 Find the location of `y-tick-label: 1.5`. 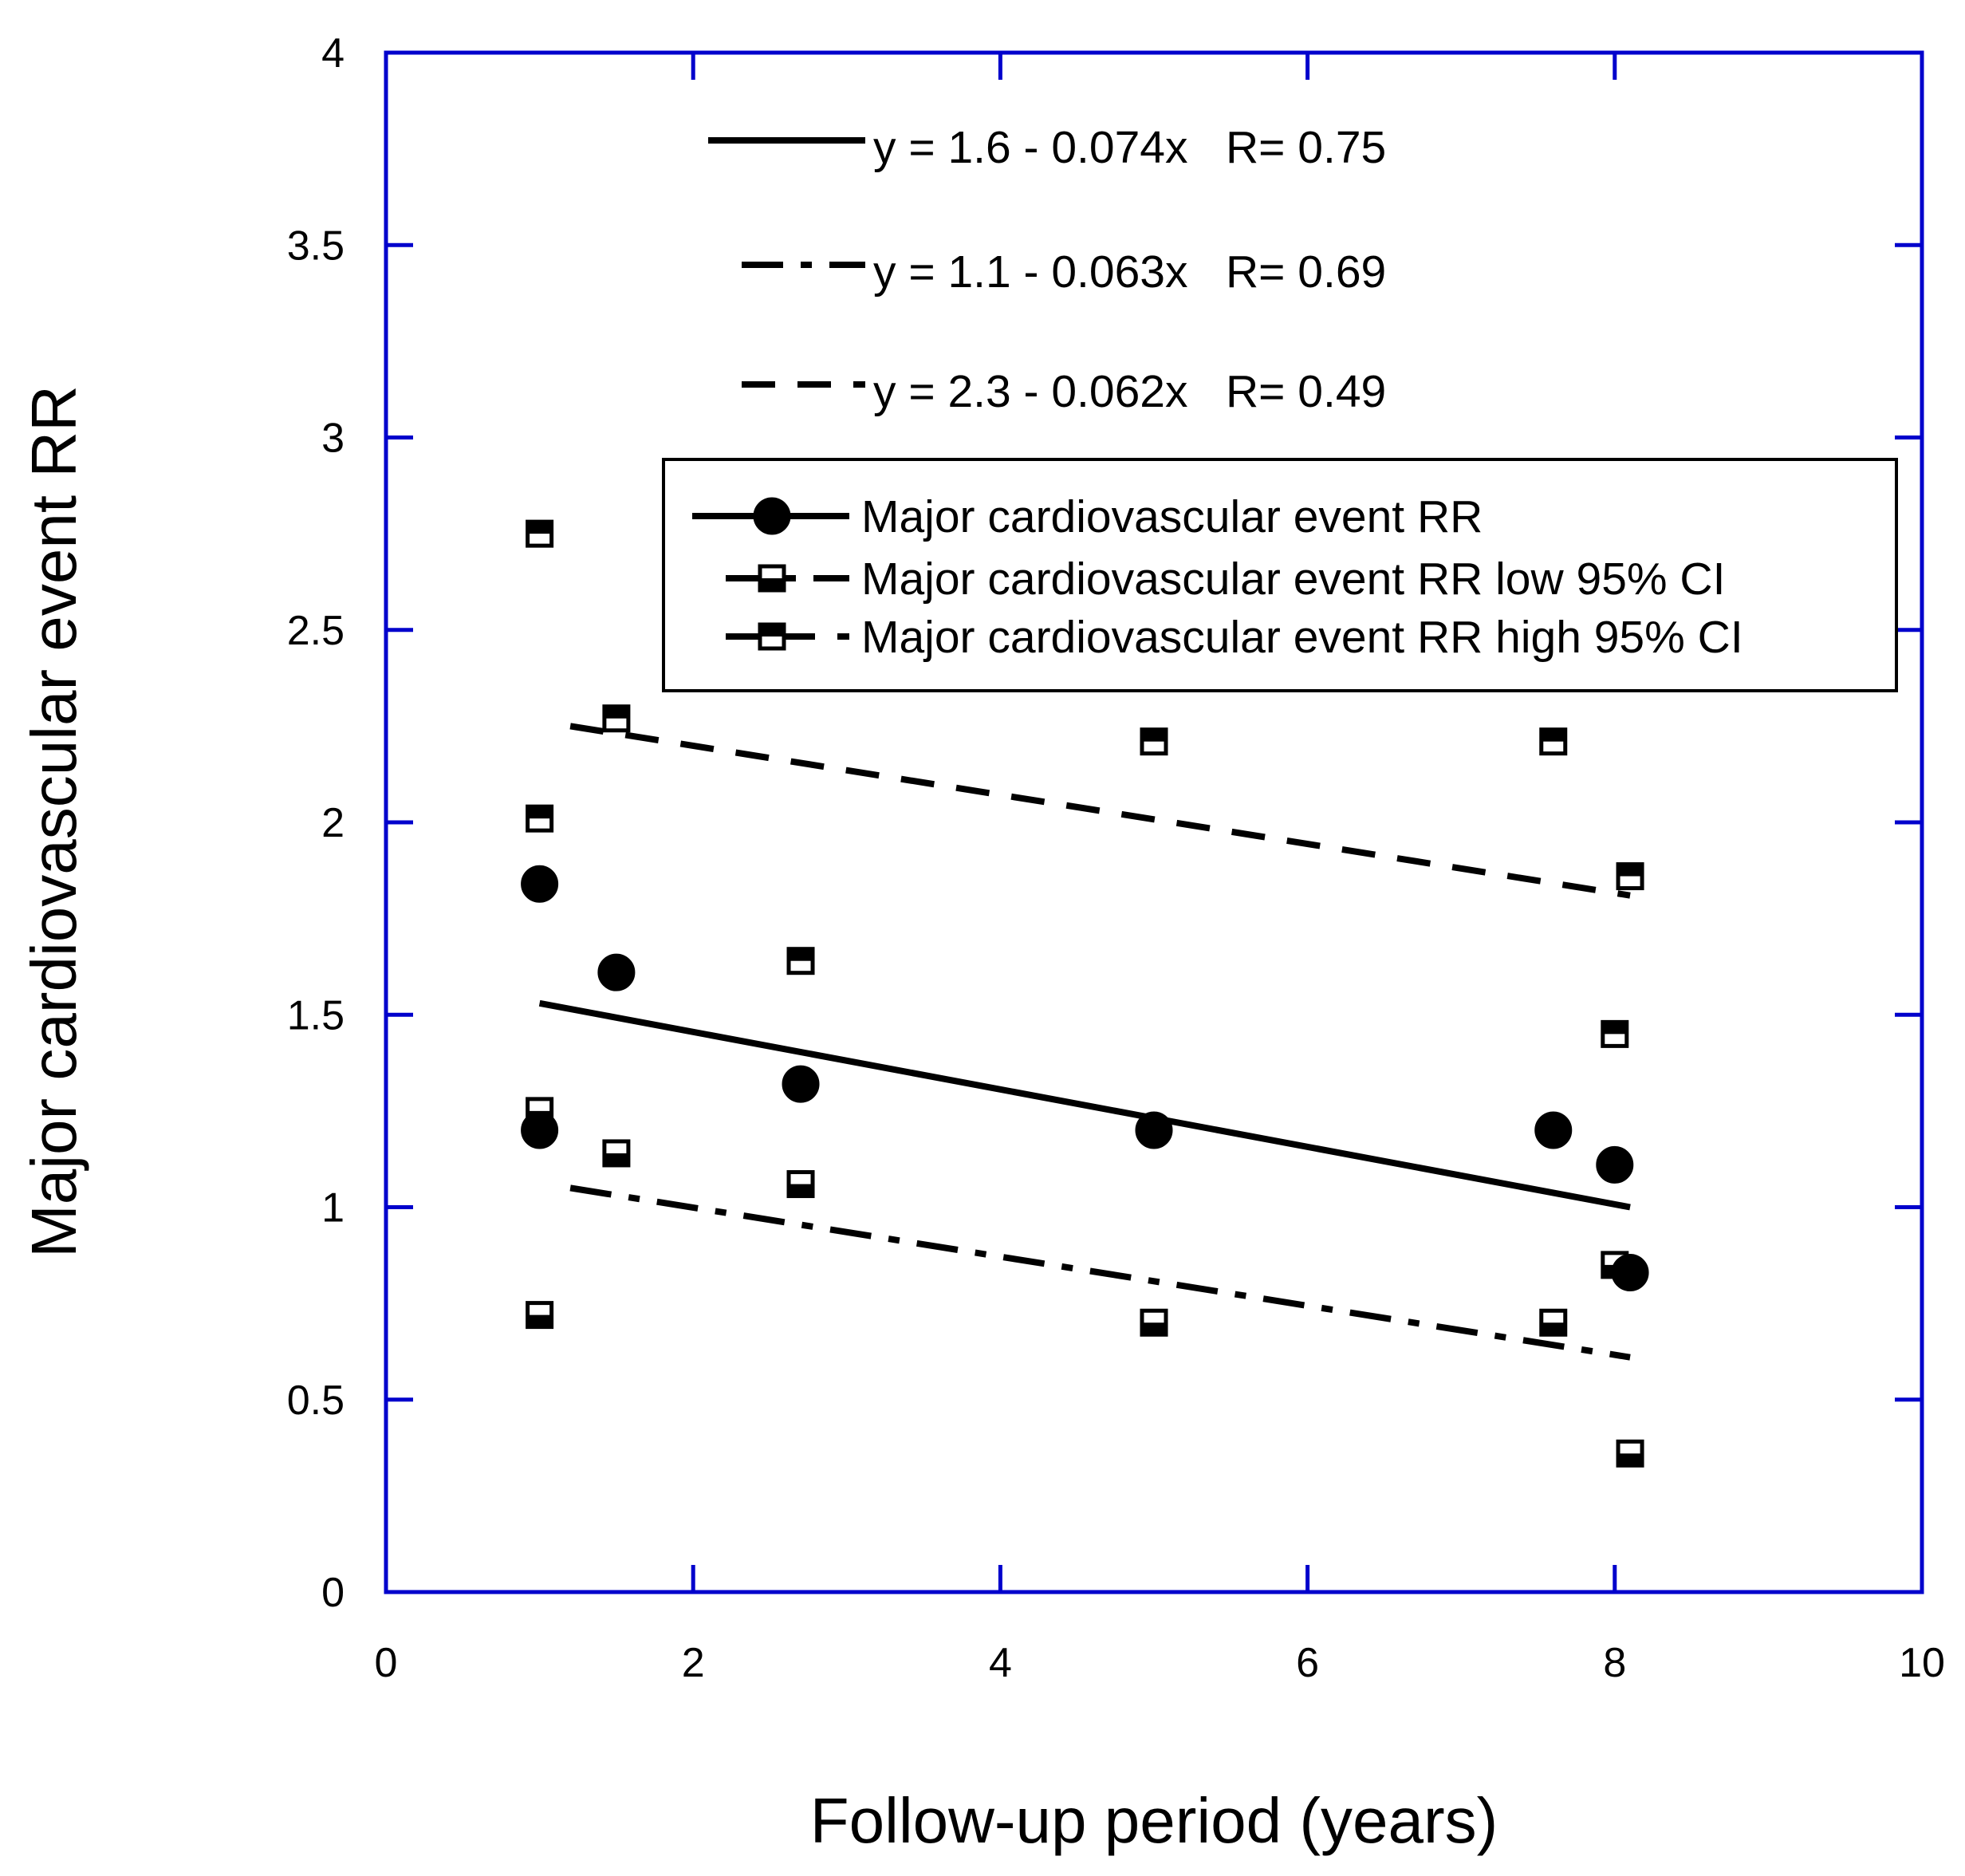

y-tick-label: 1.5 is located at coordinates (316, 1015).